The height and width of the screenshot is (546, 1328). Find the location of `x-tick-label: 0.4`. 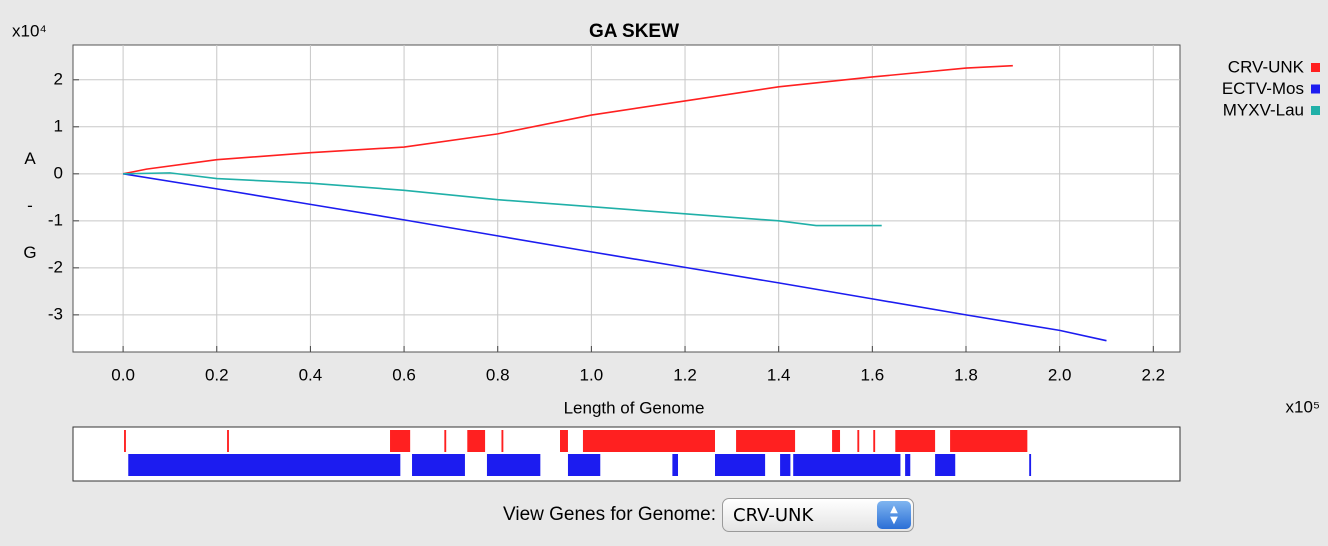

x-tick-label: 0.4 is located at coordinates (311, 374).